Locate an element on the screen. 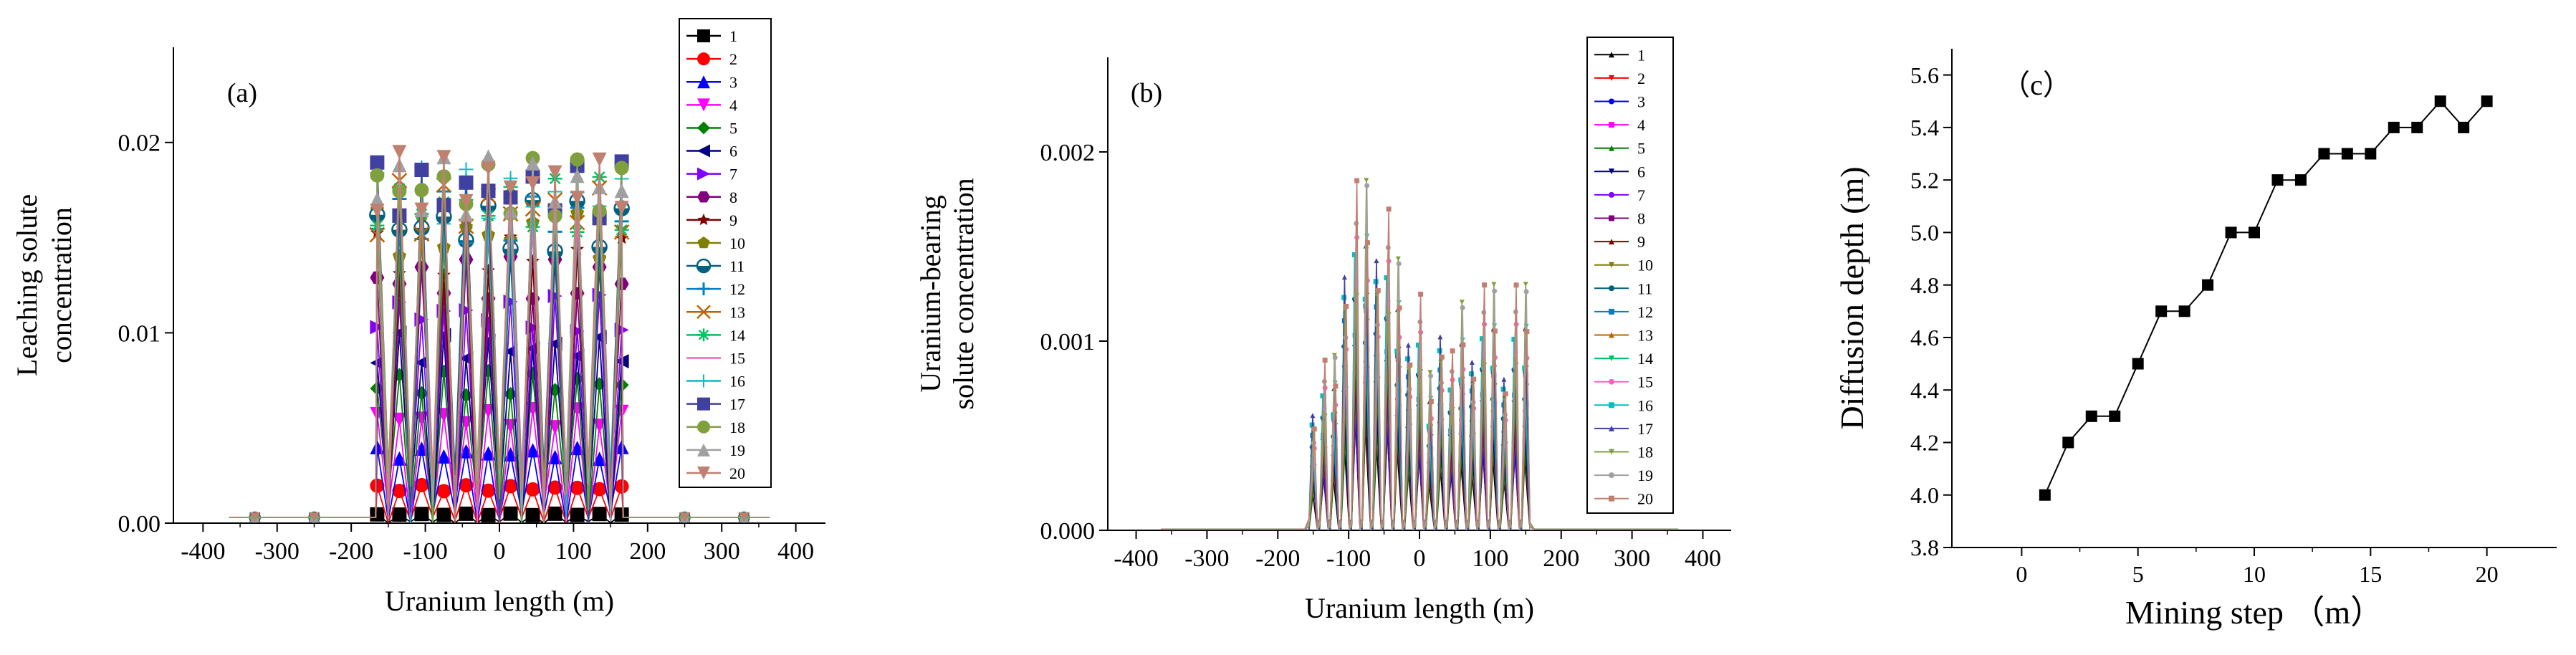 The image size is (2576, 655). legend-label-10: 10 is located at coordinates (737, 243).